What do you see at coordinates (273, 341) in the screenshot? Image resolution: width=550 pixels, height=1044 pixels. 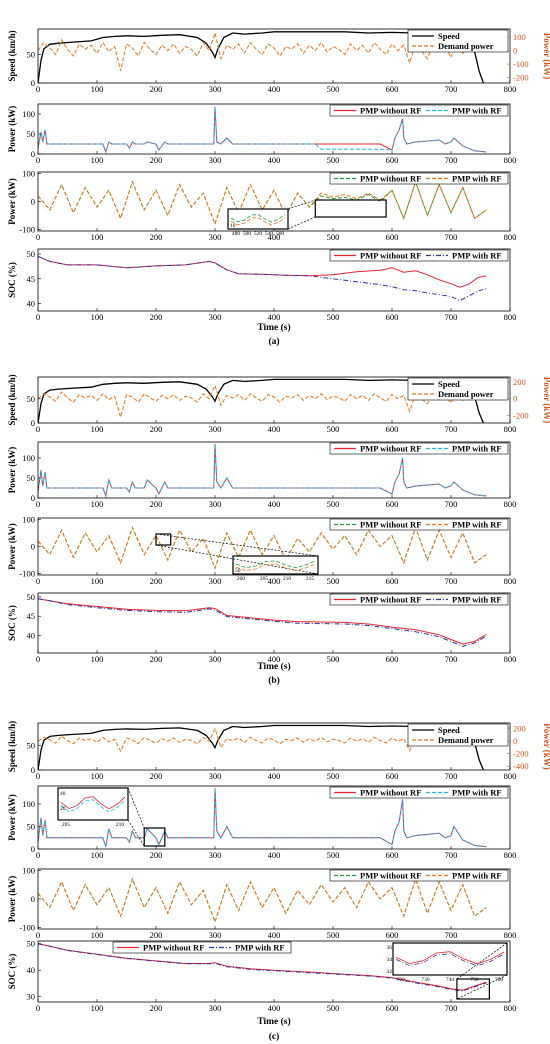 I see `panel-label: (a)` at bounding box center [273, 341].